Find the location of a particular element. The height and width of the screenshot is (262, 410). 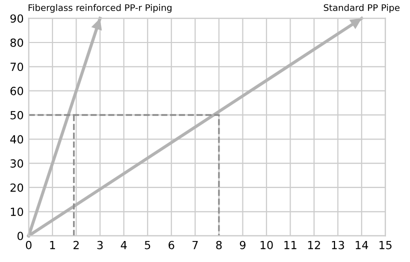

x-tick-label: 9 is located at coordinates (243, 245).